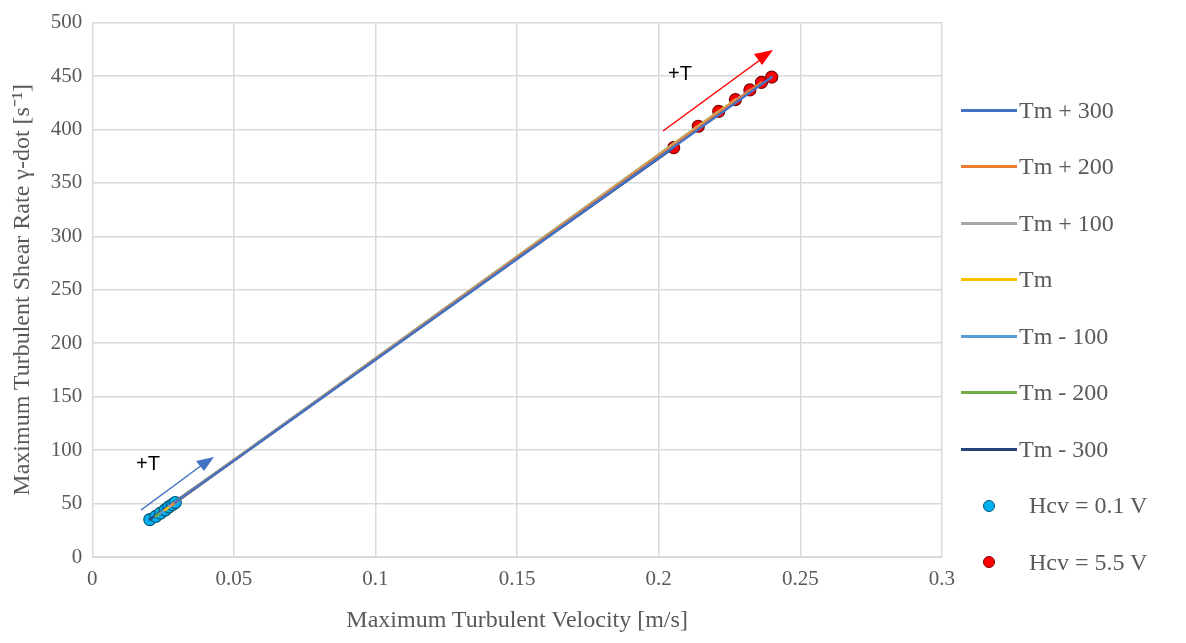 Image resolution: width=1186 pixels, height=643 pixels. What do you see at coordinates (66, 341) in the screenshot?
I see `y-tick-label: 200` at bounding box center [66, 341].